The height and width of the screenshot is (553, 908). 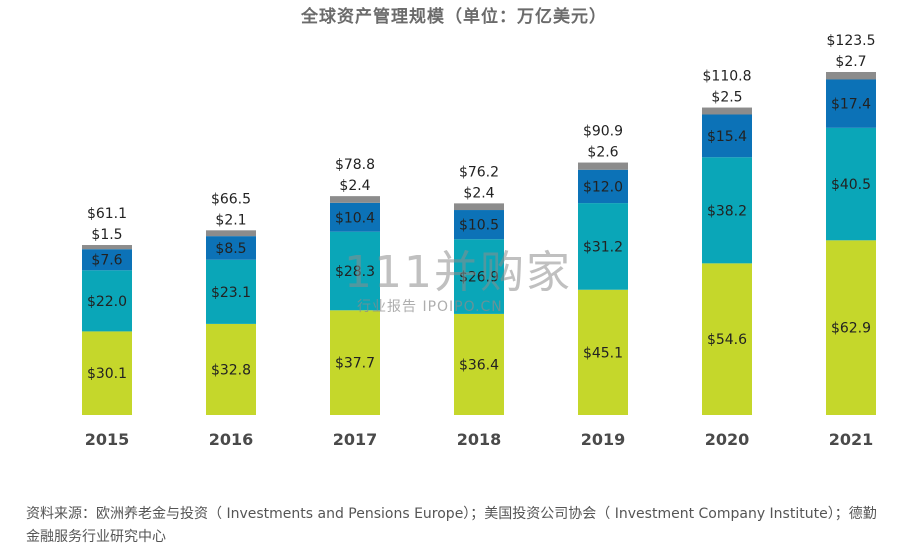 What do you see at coordinates (107, 214) in the screenshot?
I see `total-value-label: $61.1` at bounding box center [107, 214].